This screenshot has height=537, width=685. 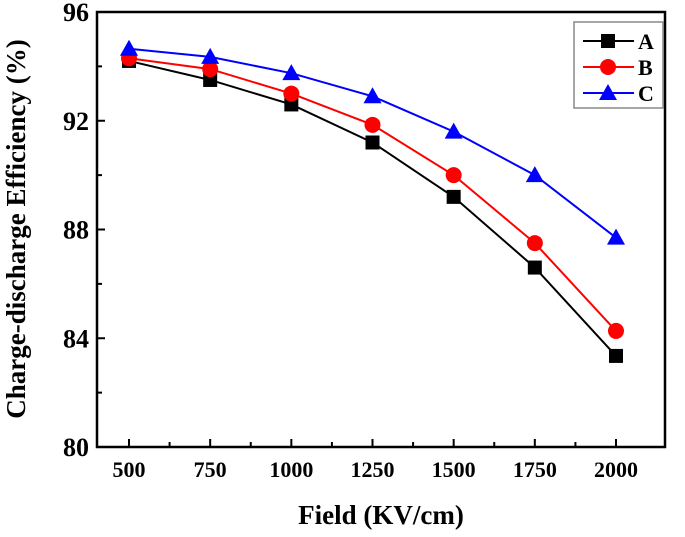 I want to click on legend-marker-C, so click(x=608, y=92).